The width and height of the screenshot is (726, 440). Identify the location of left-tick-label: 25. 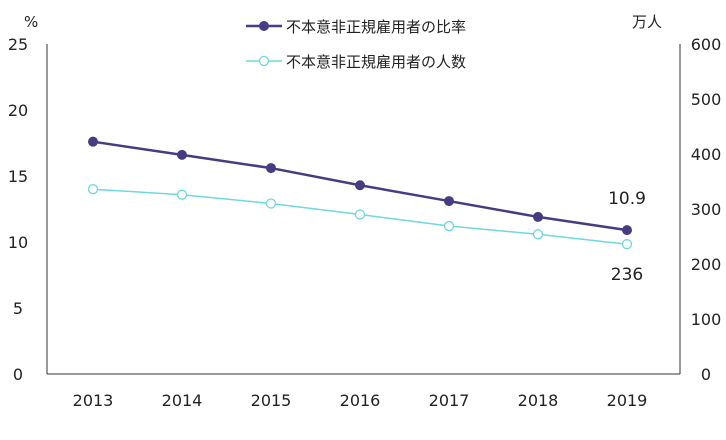
(18, 44).